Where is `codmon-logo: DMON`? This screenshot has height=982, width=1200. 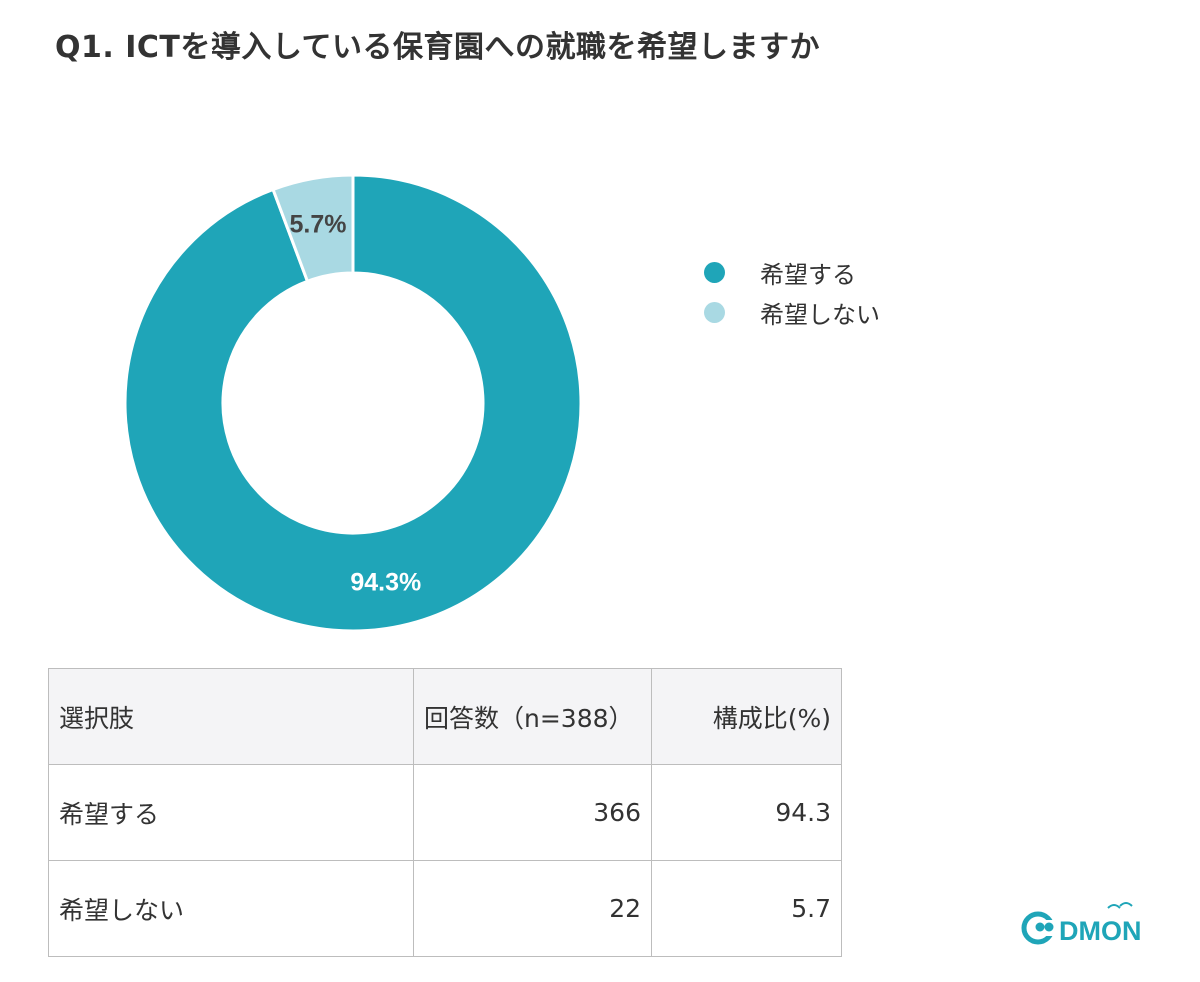 codmon-logo: DMON is located at coordinates (1081, 924).